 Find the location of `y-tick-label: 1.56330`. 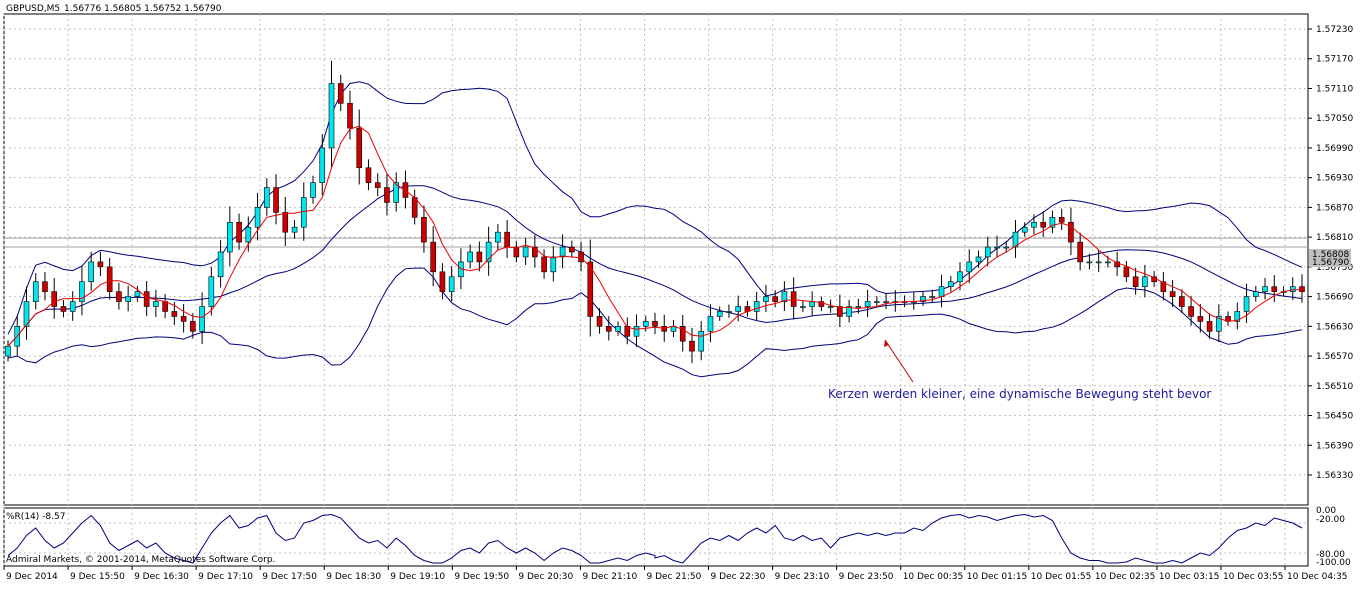

y-tick-label: 1.56330 is located at coordinates (1334, 476).